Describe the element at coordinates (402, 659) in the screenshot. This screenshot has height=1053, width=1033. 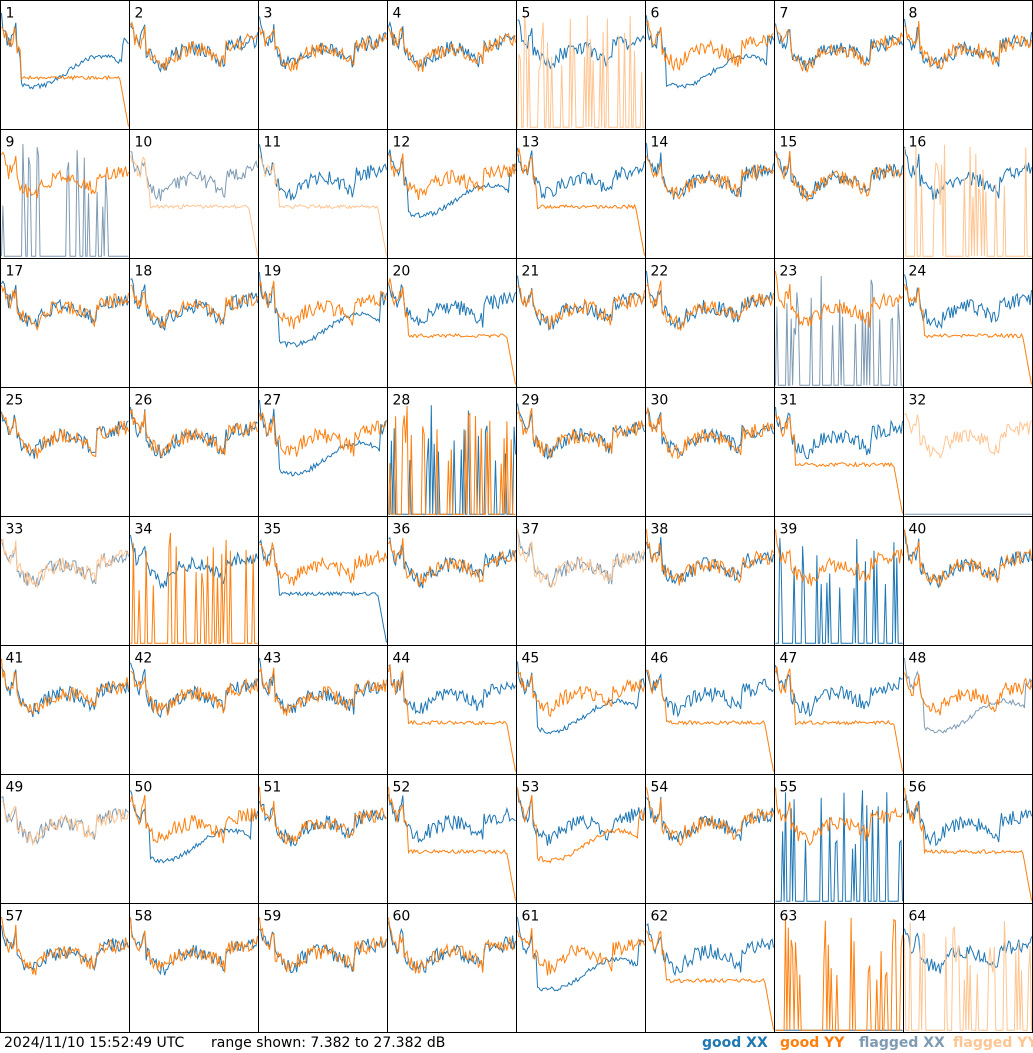
I see `panel-label: 44` at that location.